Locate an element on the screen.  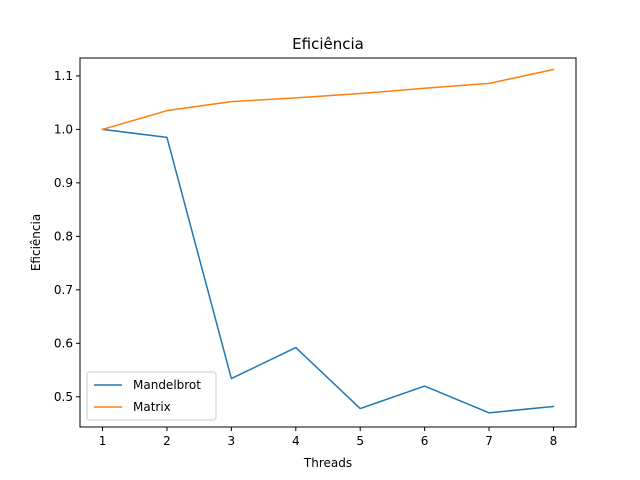
y-axis-label: Eficiência is located at coordinates (36, 242).